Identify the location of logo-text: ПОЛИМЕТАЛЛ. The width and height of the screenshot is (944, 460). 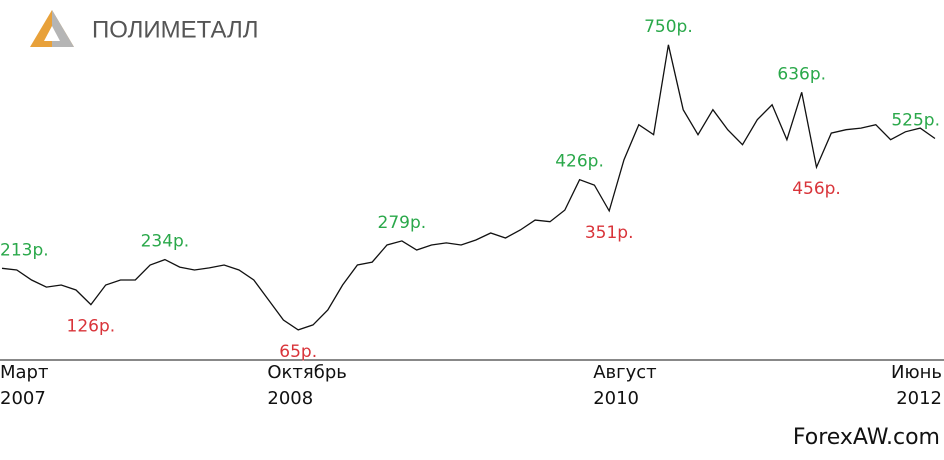
(175, 29).